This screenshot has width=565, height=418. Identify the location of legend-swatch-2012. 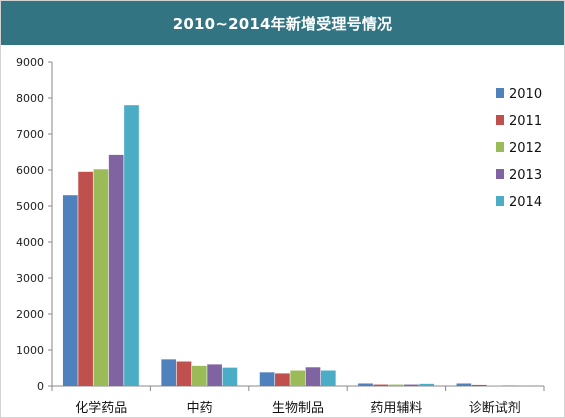
(500, 147).